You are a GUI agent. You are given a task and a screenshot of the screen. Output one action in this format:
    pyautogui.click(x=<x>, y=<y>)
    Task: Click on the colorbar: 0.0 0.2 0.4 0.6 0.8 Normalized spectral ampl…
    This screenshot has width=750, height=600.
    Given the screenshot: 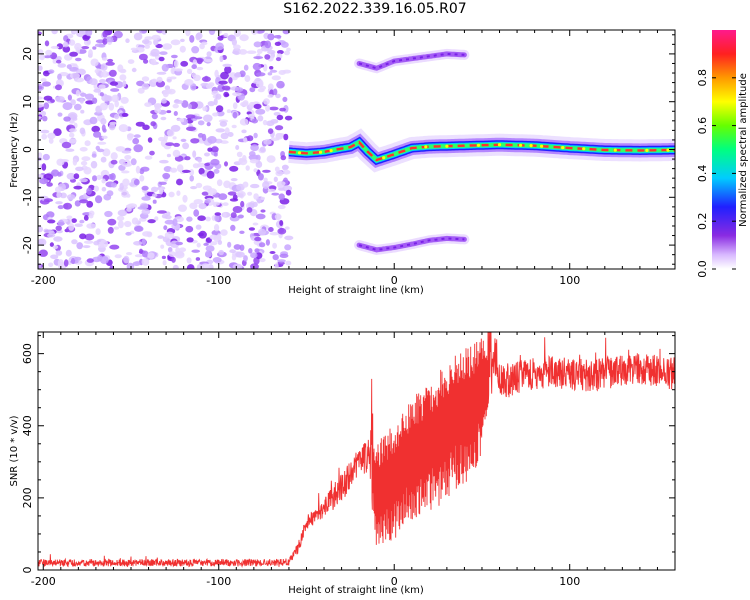 What is the action you would take?
    pyautogui.click(x=722, y=154)
    